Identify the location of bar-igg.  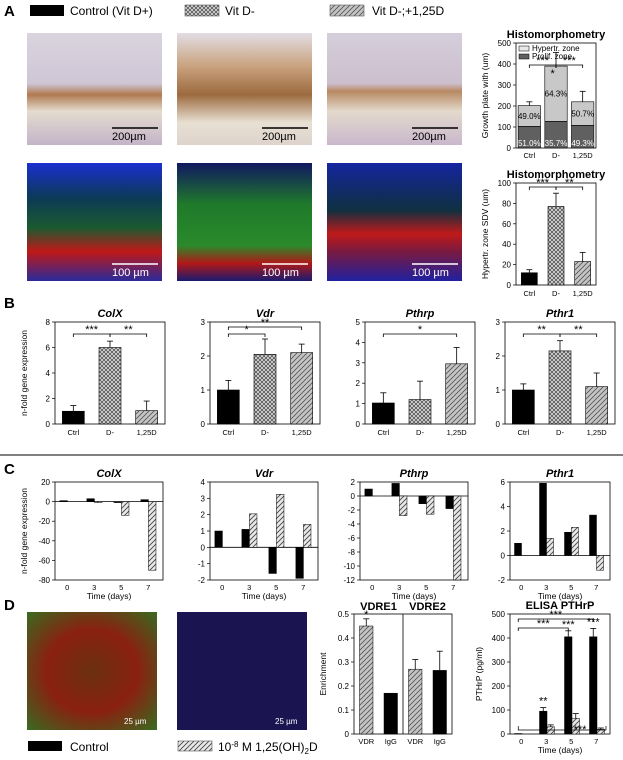
(439, 702).